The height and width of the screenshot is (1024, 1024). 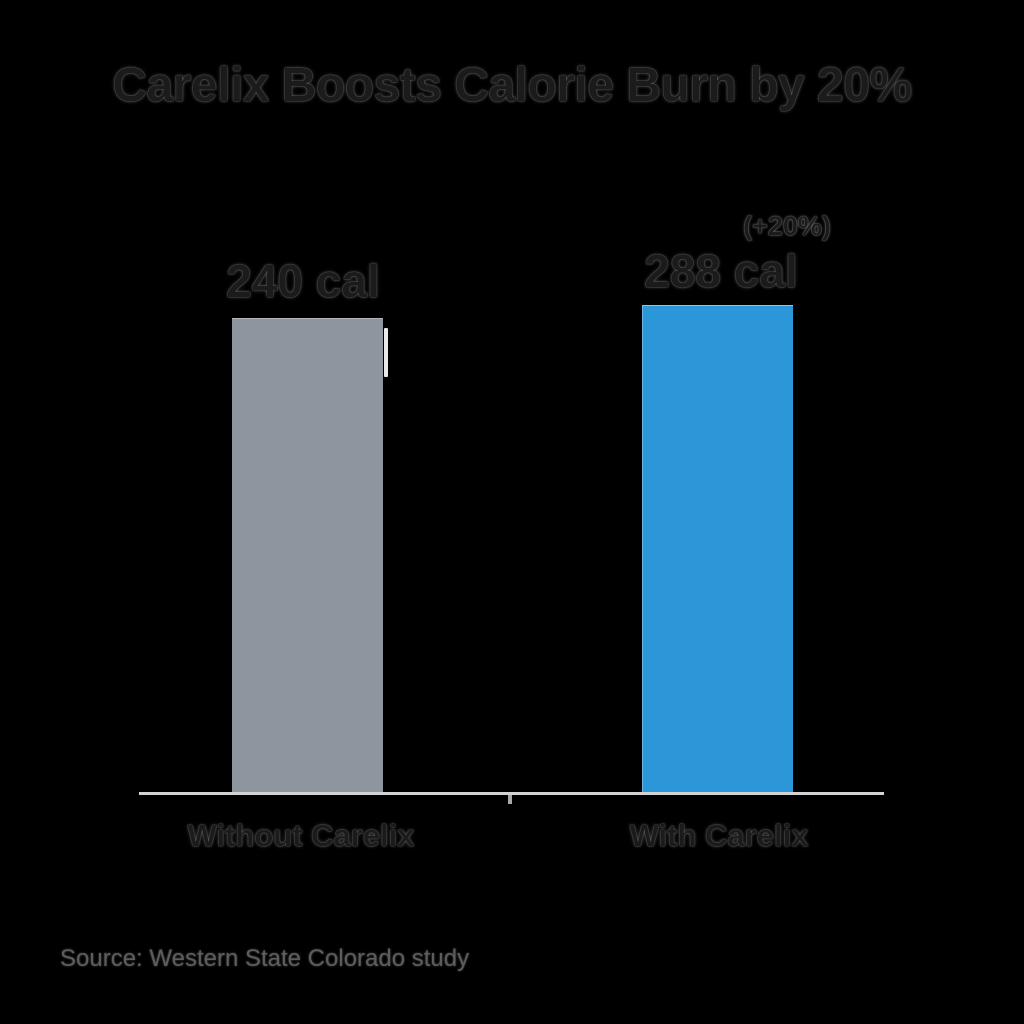 What do you see at coordinates (510, 799) in the screenshot?
I see `x-axis-tick` at bounding box center [510, 799].